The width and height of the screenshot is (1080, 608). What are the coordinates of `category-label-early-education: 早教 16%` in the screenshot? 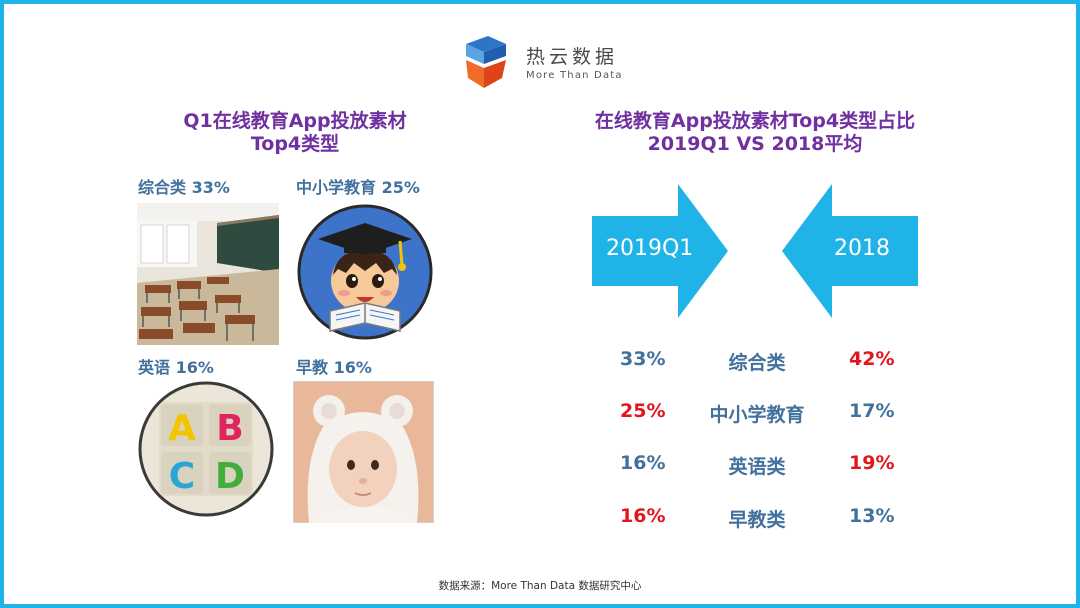 It's located at (334, 367).